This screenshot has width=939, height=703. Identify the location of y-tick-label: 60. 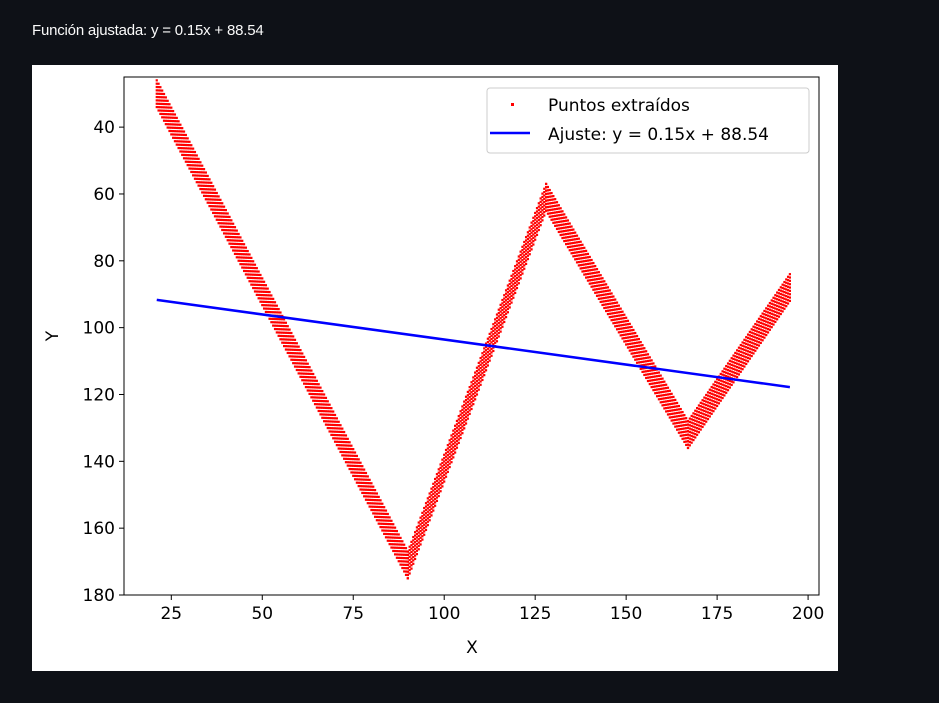
(104, 195).